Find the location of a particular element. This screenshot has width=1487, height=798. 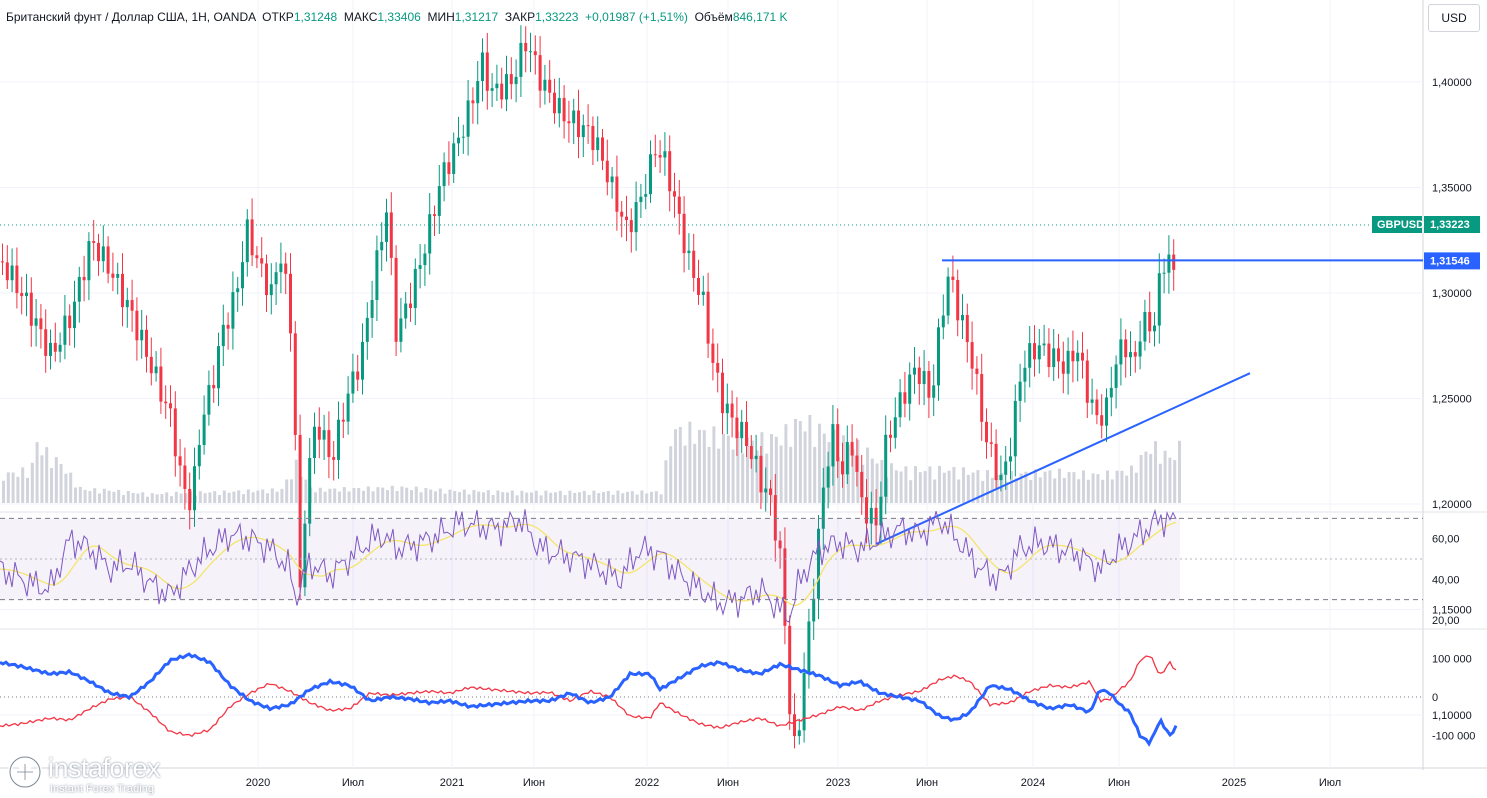

volume-label: Объём is located at coordinates (713, 17).